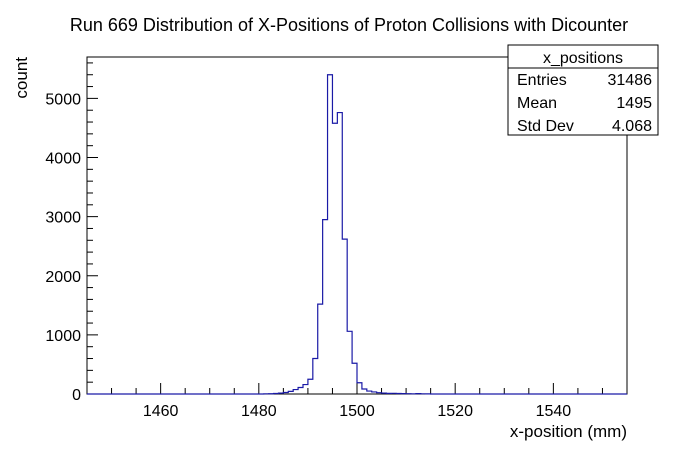  Describe the element at coordinates (21, 78) in the screenshot. I see `y-axis-title: count` at that location.